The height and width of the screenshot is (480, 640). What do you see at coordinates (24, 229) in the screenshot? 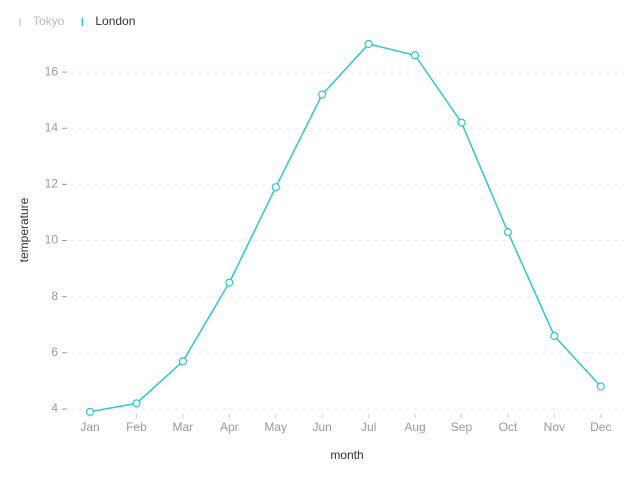
I see `y-axis-label: temperature` at bounding box center [24, 229].